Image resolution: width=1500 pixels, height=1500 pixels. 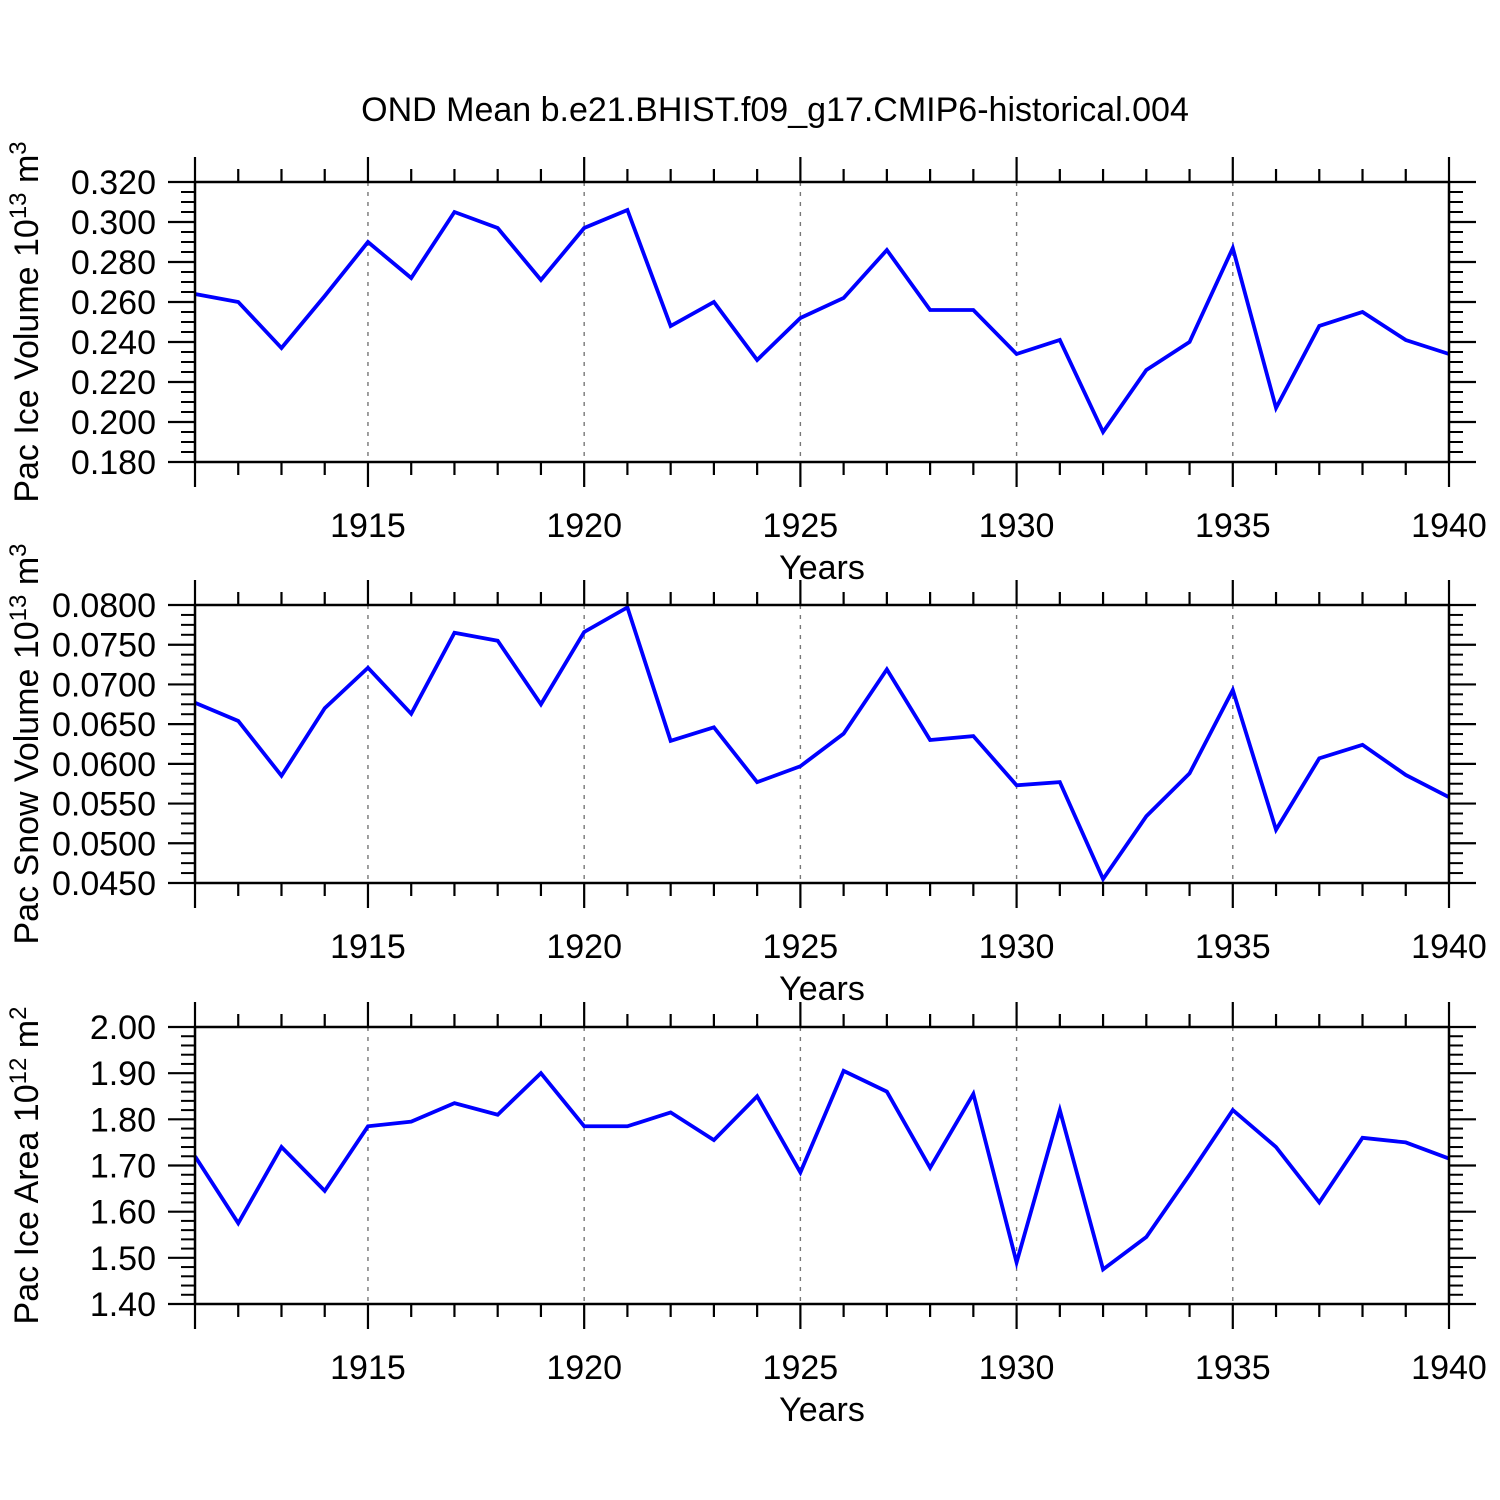 What do you see at coordinates (104, 606) in the screenshot?
I see `y-tick-label: 0.0800` at bounding box center [104, 606].